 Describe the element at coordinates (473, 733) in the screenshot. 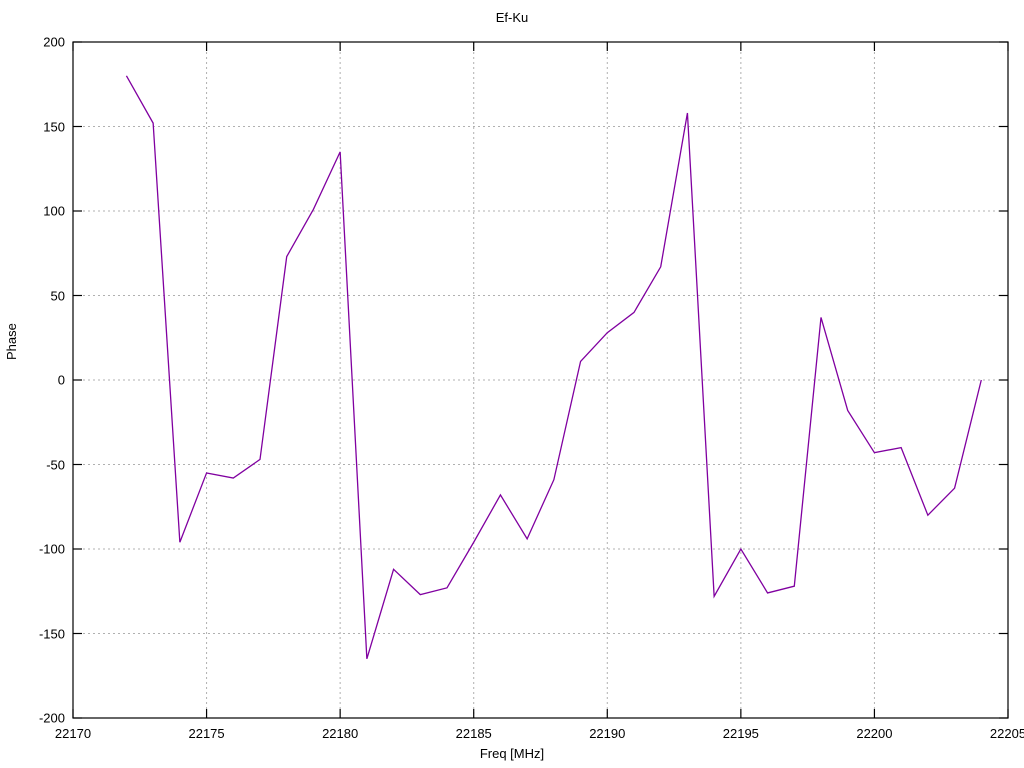

I see `x-tick-label: 22185` at that location.